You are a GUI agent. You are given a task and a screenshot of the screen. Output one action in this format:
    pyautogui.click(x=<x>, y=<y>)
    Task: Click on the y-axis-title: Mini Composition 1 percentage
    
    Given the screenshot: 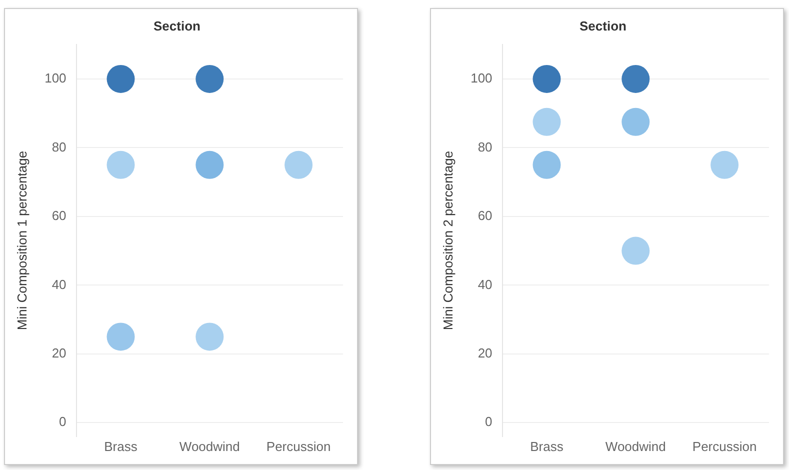 What is the action you would take?
    pyautogui.click(x=22, y=240)
    